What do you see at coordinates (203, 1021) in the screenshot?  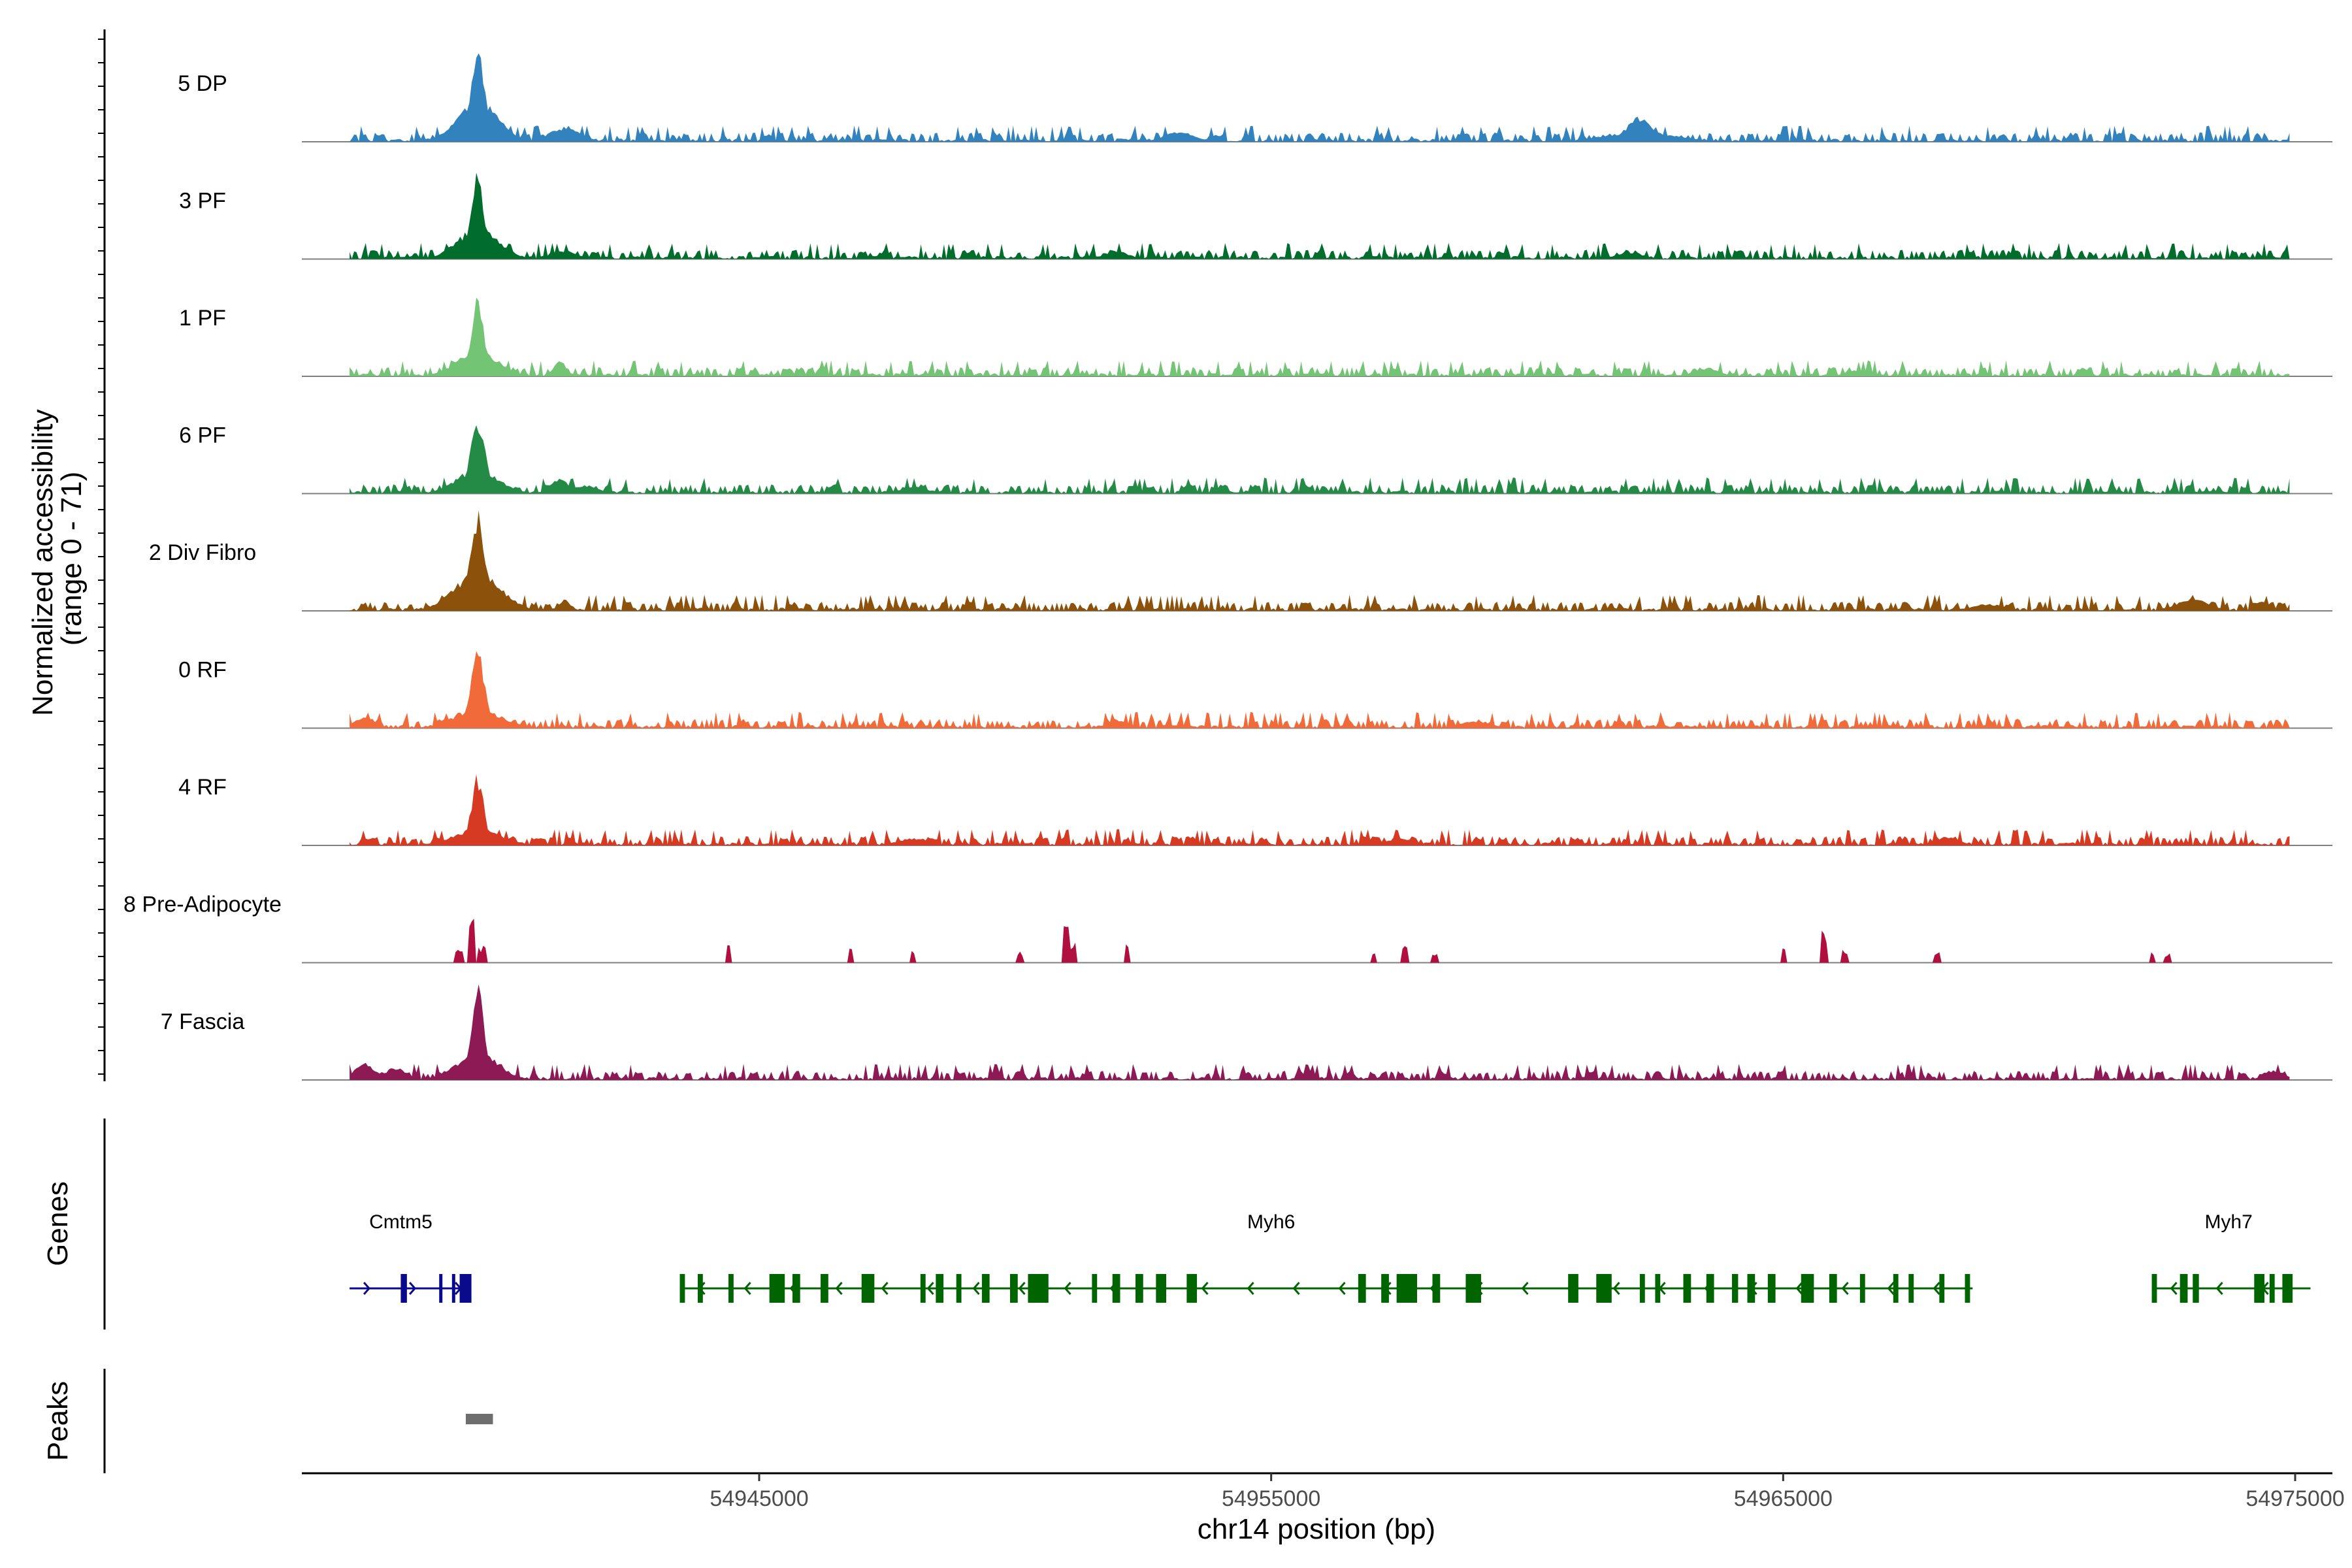 I see `track-label: 7 Fascia` at bounding box center [203, 1021].